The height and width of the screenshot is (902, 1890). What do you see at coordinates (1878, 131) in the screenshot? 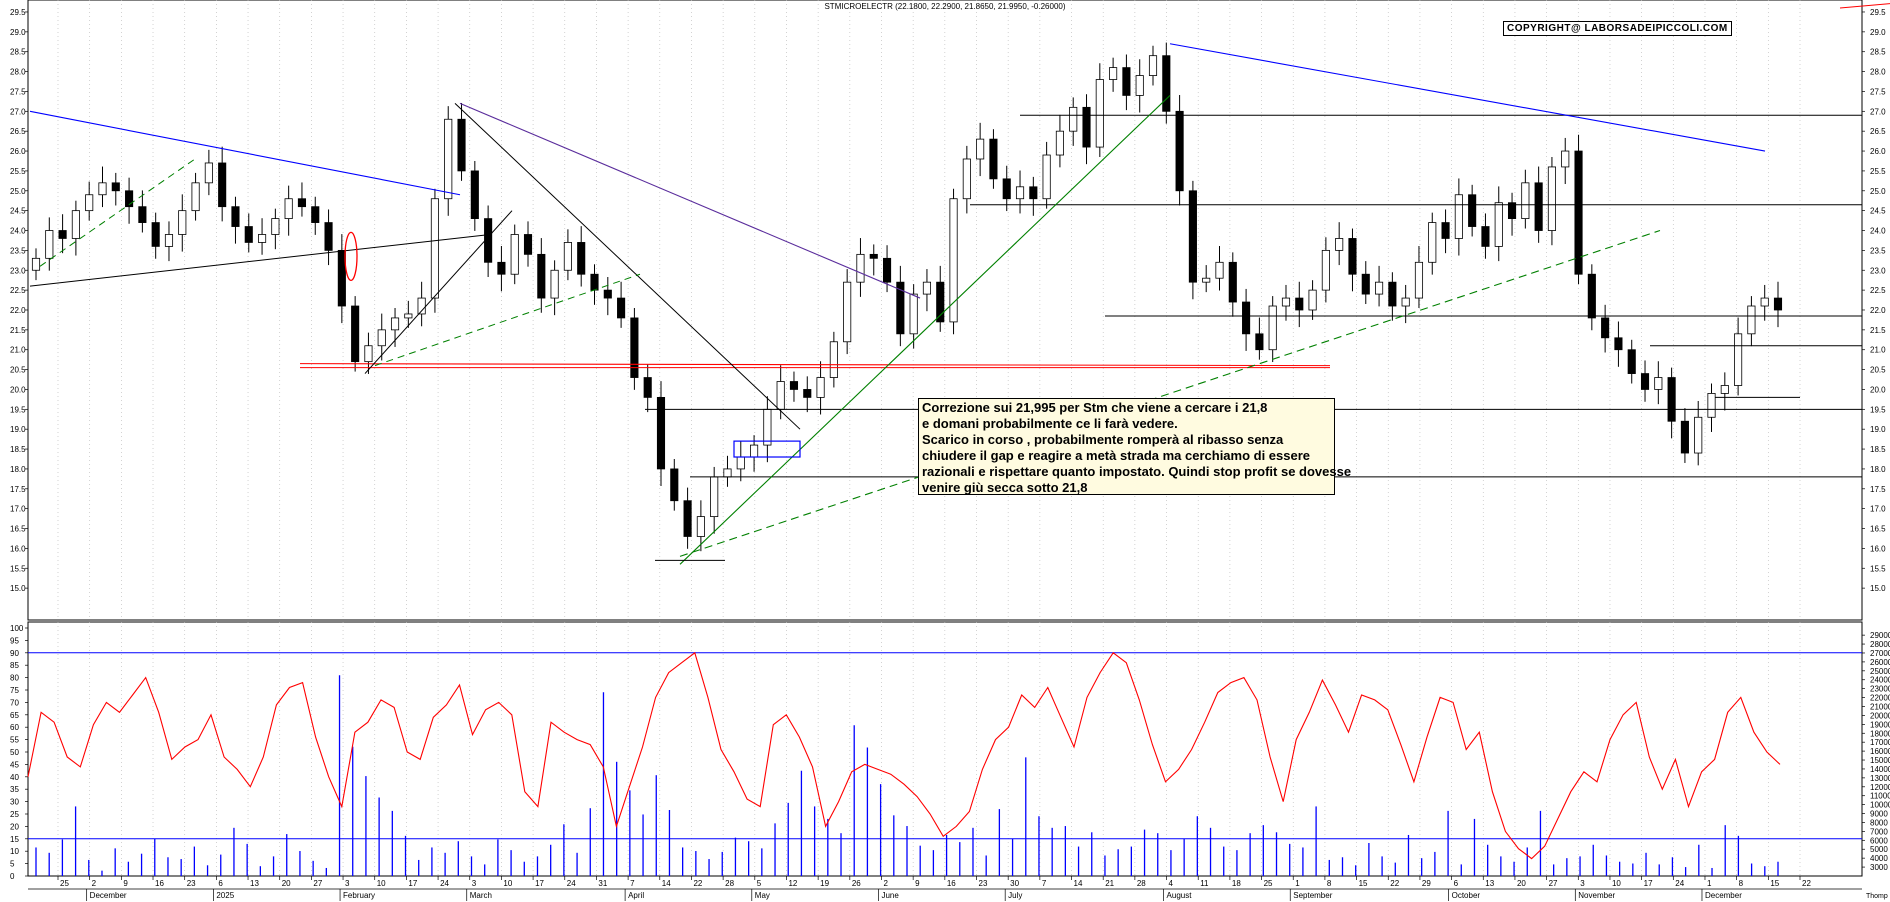
I see `price-tick-label-right: 26.5` at bounding box center [1878, 131].